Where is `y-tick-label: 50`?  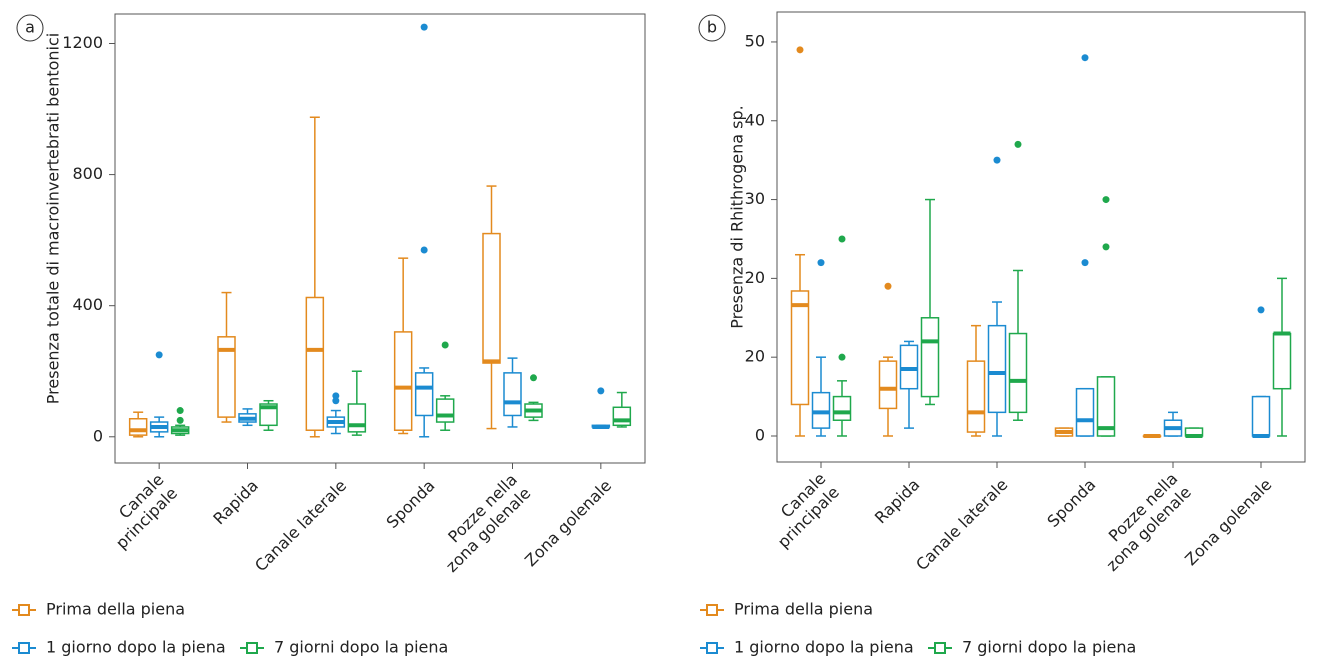
y-tick-label: 50 is located at coordinates (755, 40).